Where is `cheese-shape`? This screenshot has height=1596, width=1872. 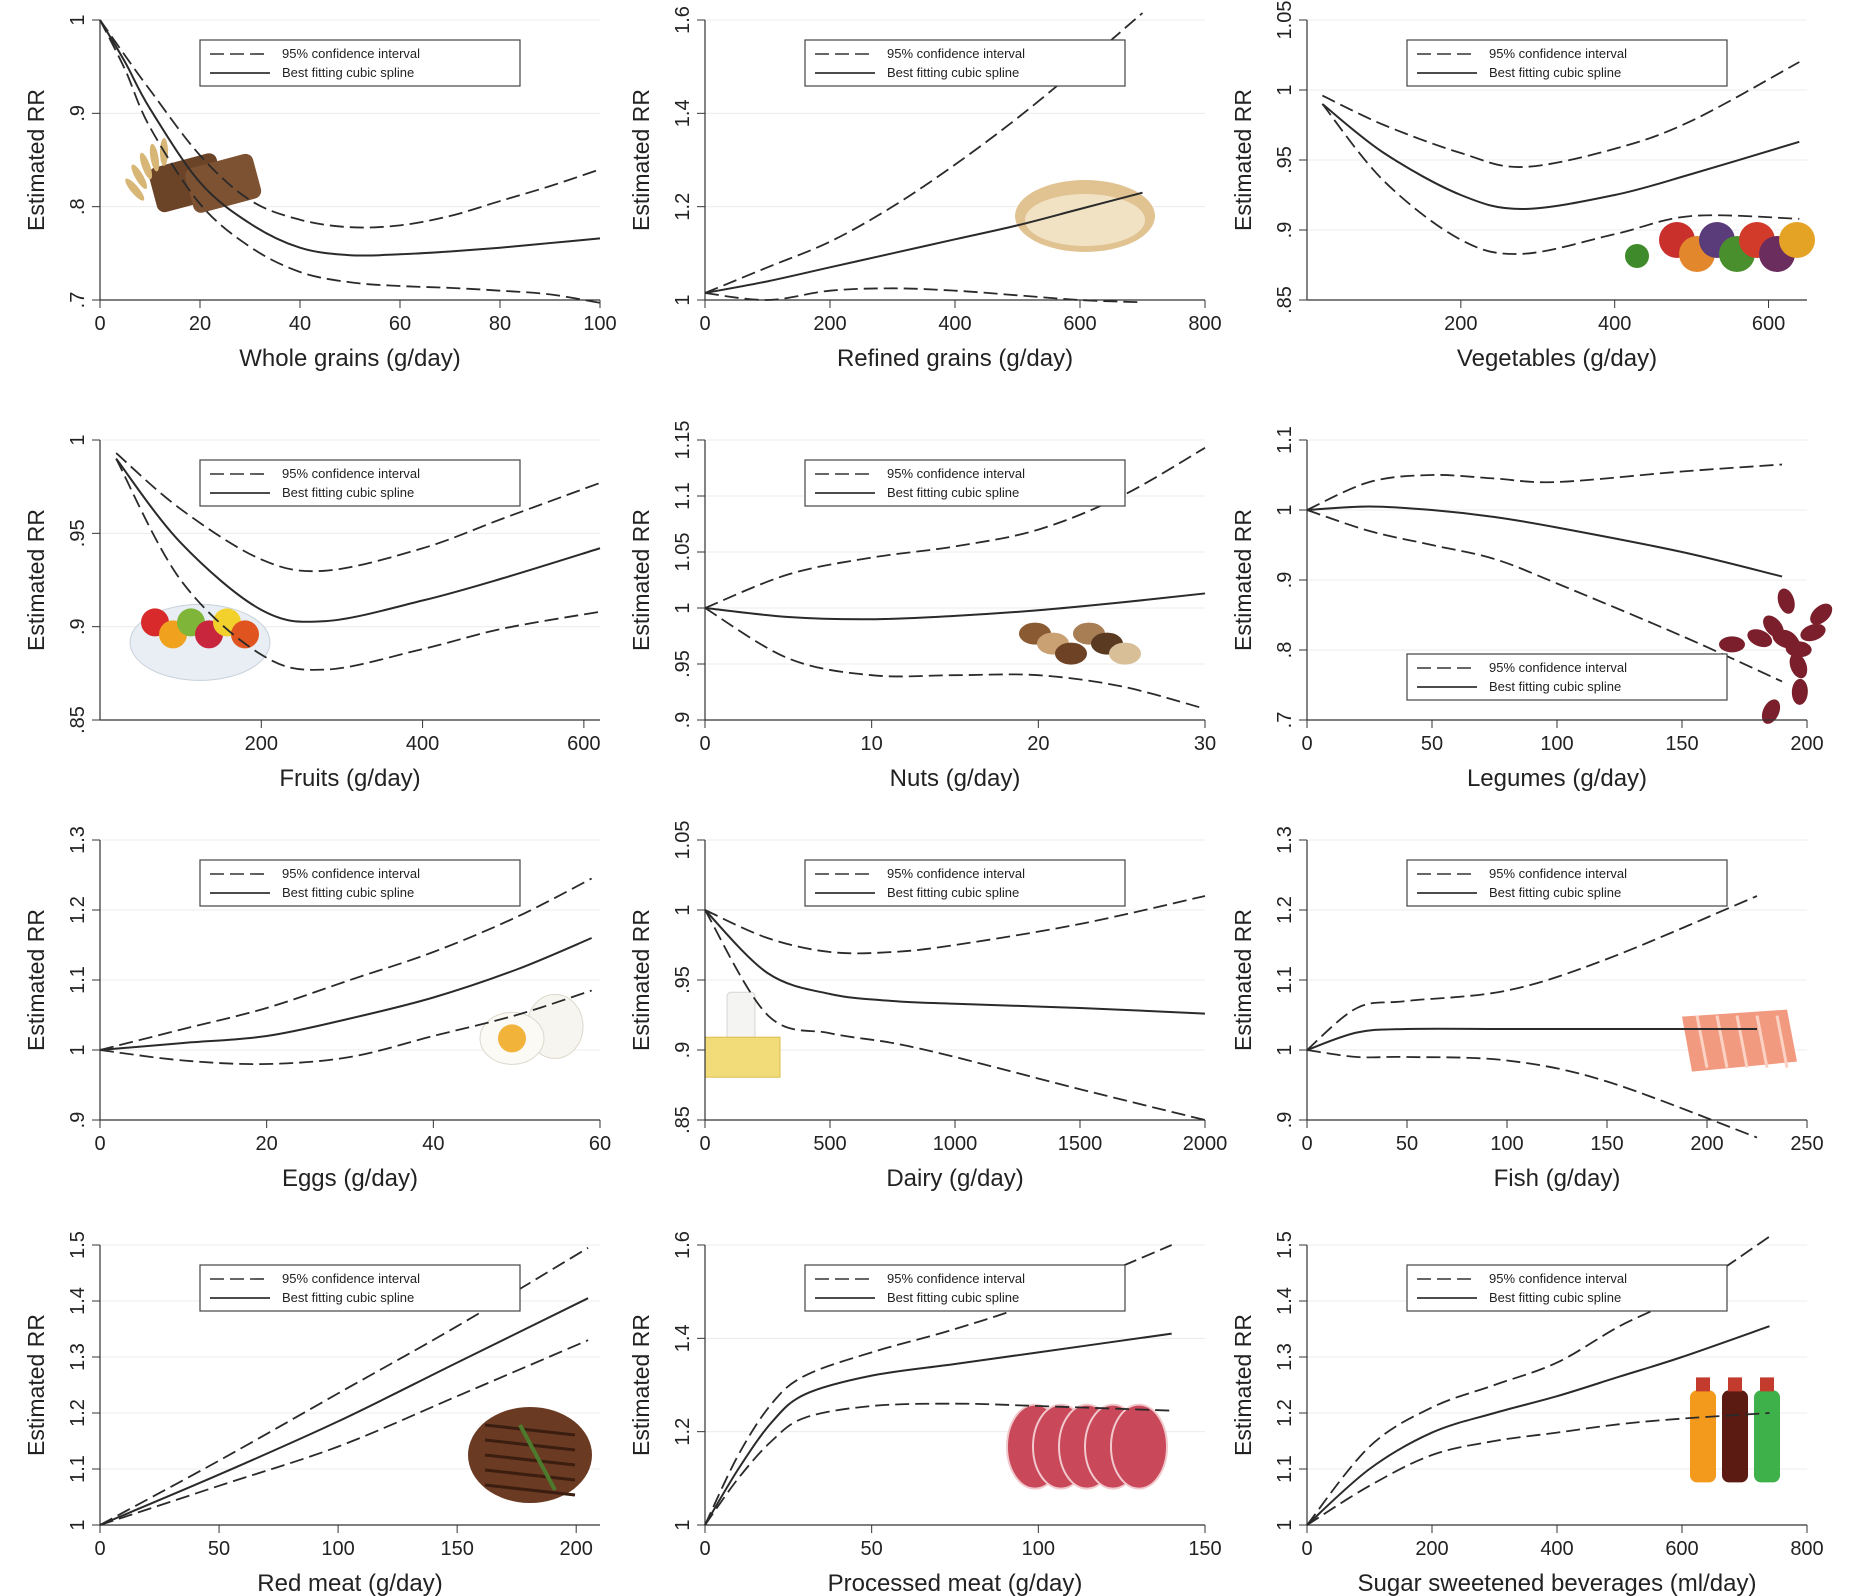
cheese-shape is located at coordinates (742, 1057).